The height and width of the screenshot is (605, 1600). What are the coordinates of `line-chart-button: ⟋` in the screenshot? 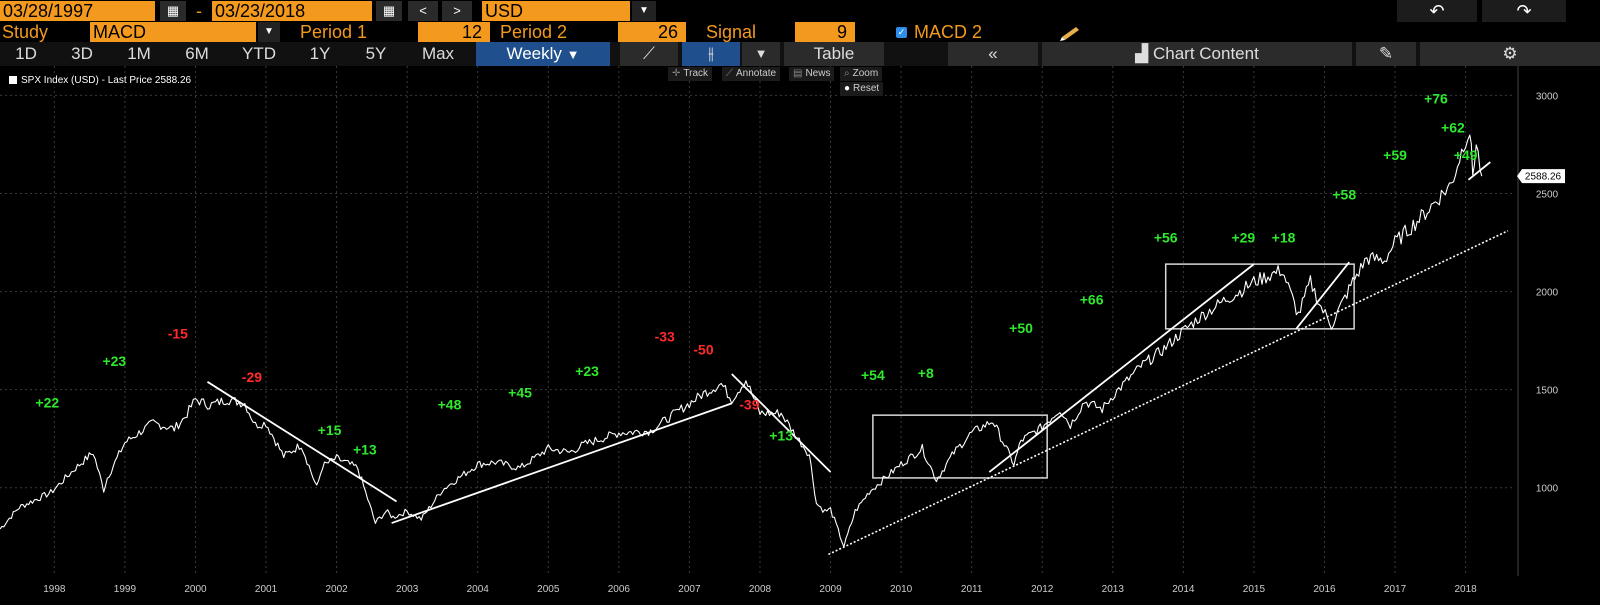 It's located at (649, 54).